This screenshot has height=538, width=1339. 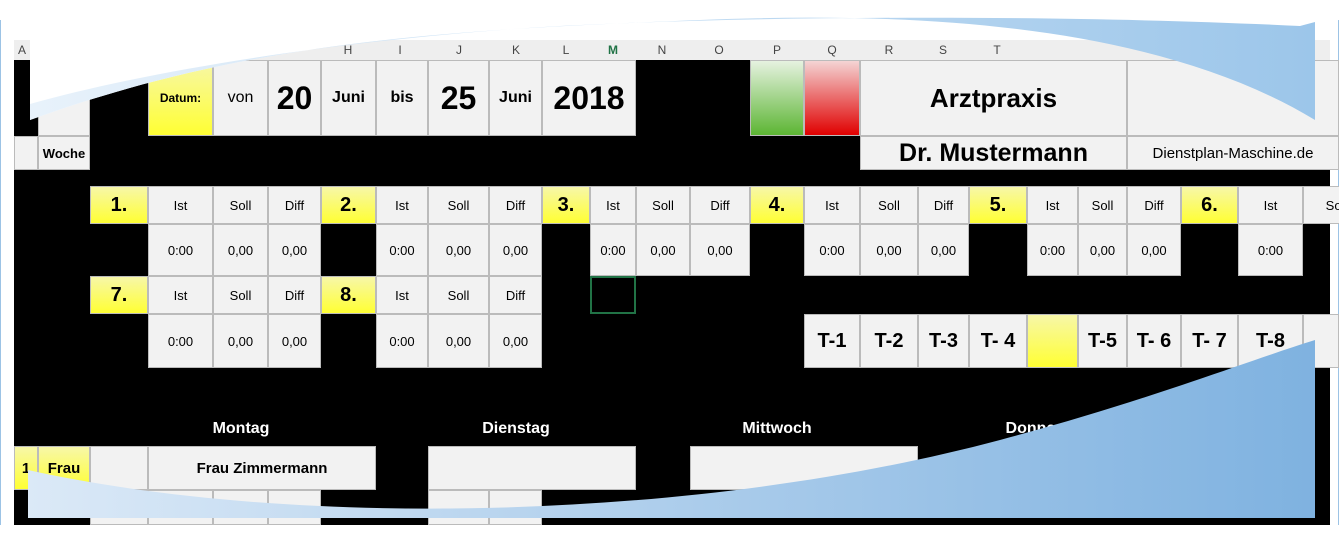 What do you see at coordinates (1052, 341) in the screenshot?
I see `yellow-cell` at bounding box center [1052, 341].